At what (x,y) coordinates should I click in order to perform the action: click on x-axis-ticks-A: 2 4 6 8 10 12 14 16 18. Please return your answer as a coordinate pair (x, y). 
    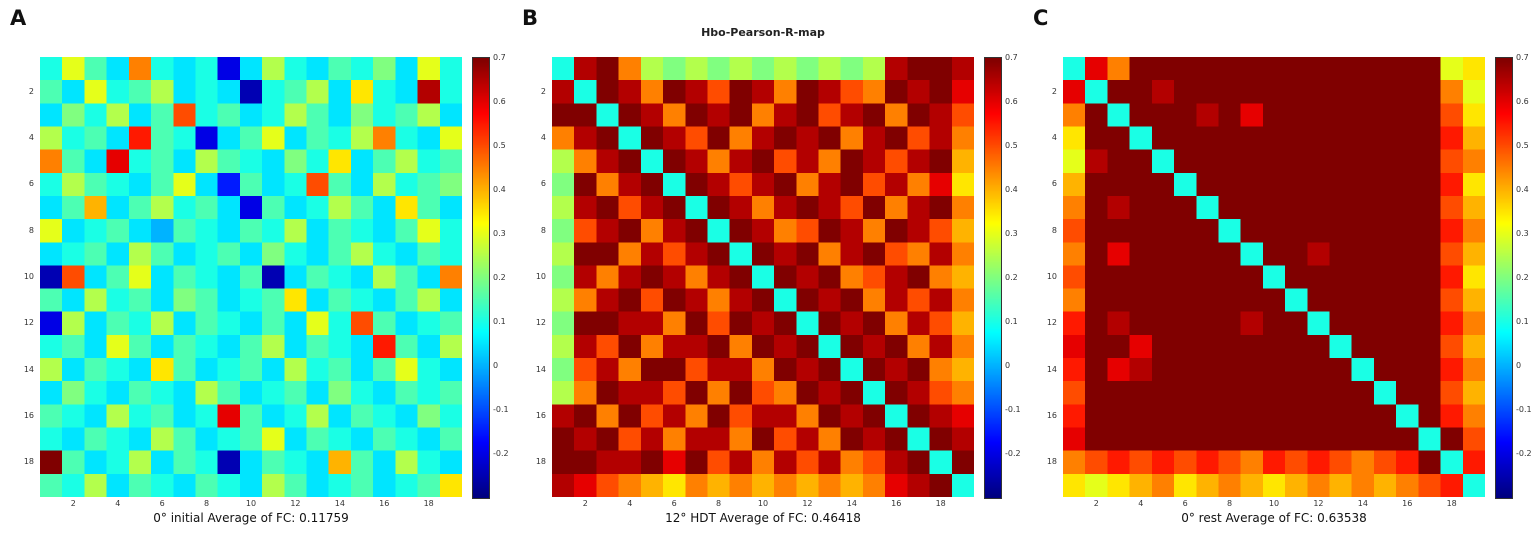
    Looking at the image, I should click on (251, 505).